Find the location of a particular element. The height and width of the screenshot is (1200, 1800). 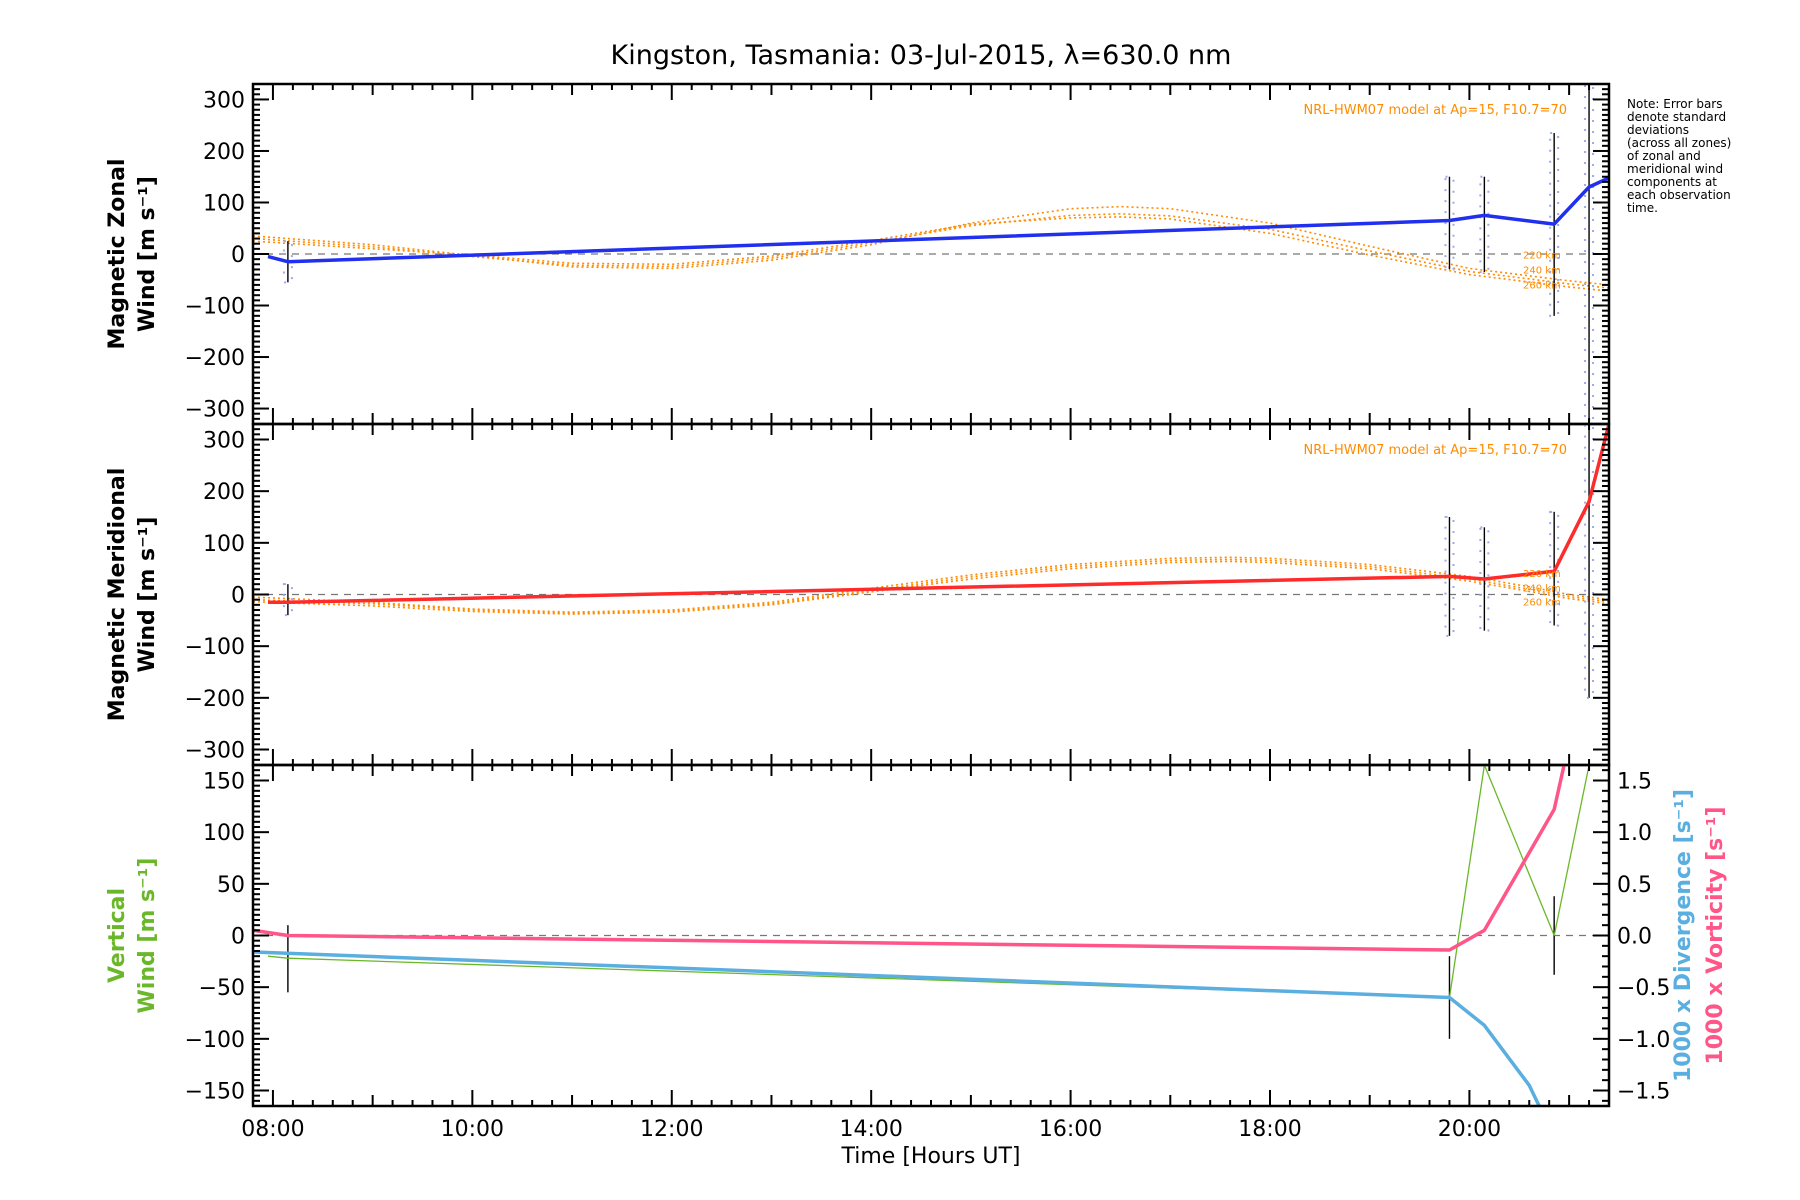

x-tick-label: 20:00 is located at coordinates (1469, 1129).